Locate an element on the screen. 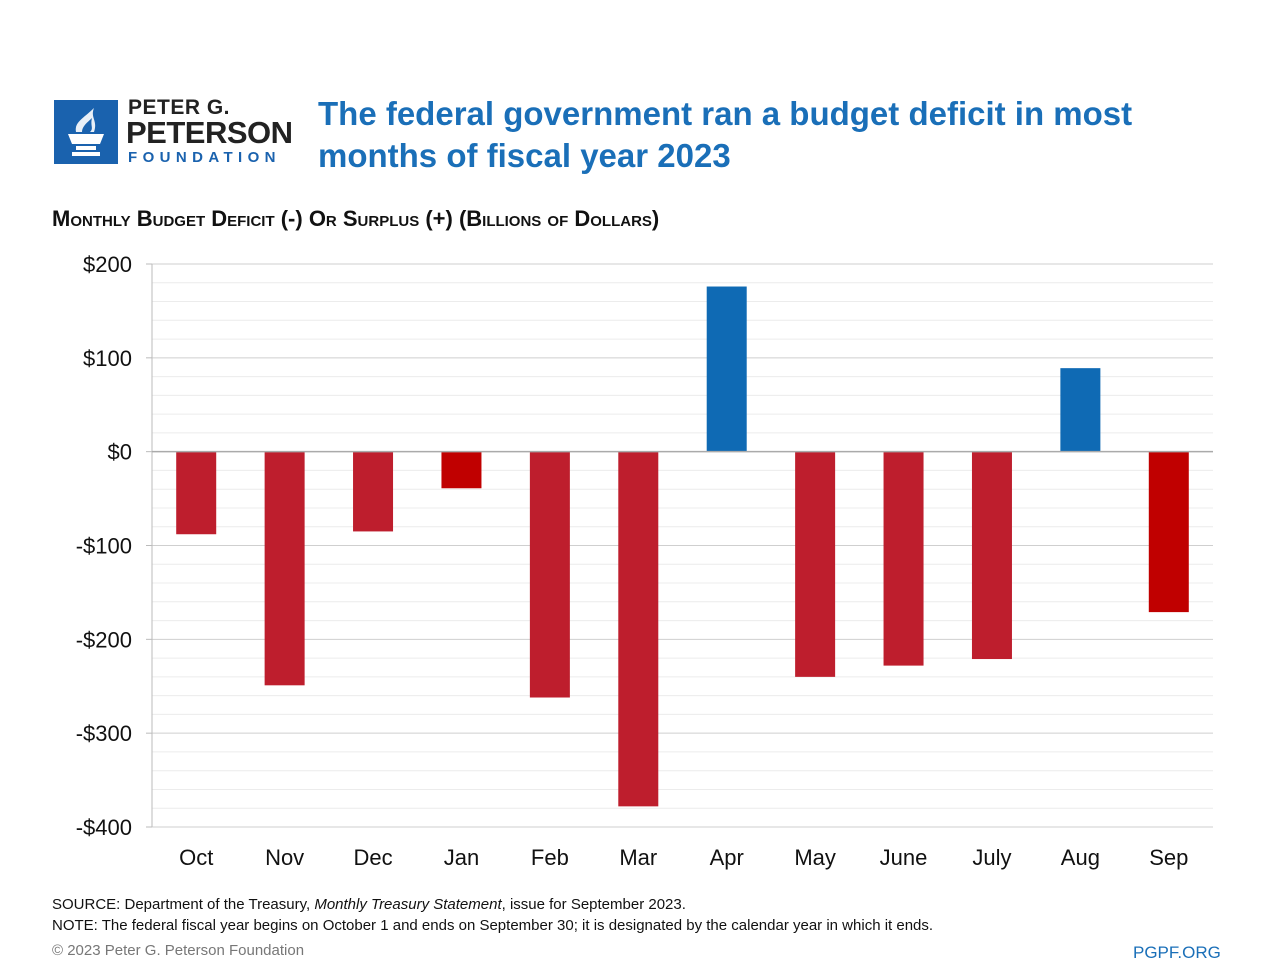  x-tick-label: Sep is located at coordinates (1168, 857).